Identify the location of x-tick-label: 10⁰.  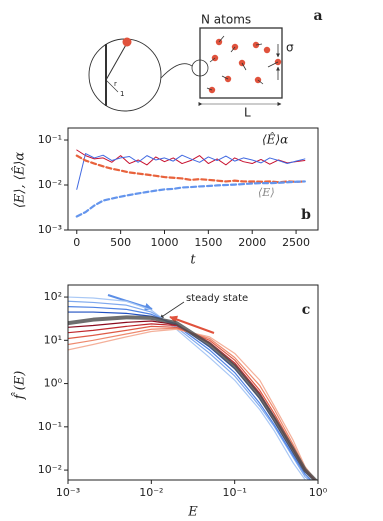
(318, 492).